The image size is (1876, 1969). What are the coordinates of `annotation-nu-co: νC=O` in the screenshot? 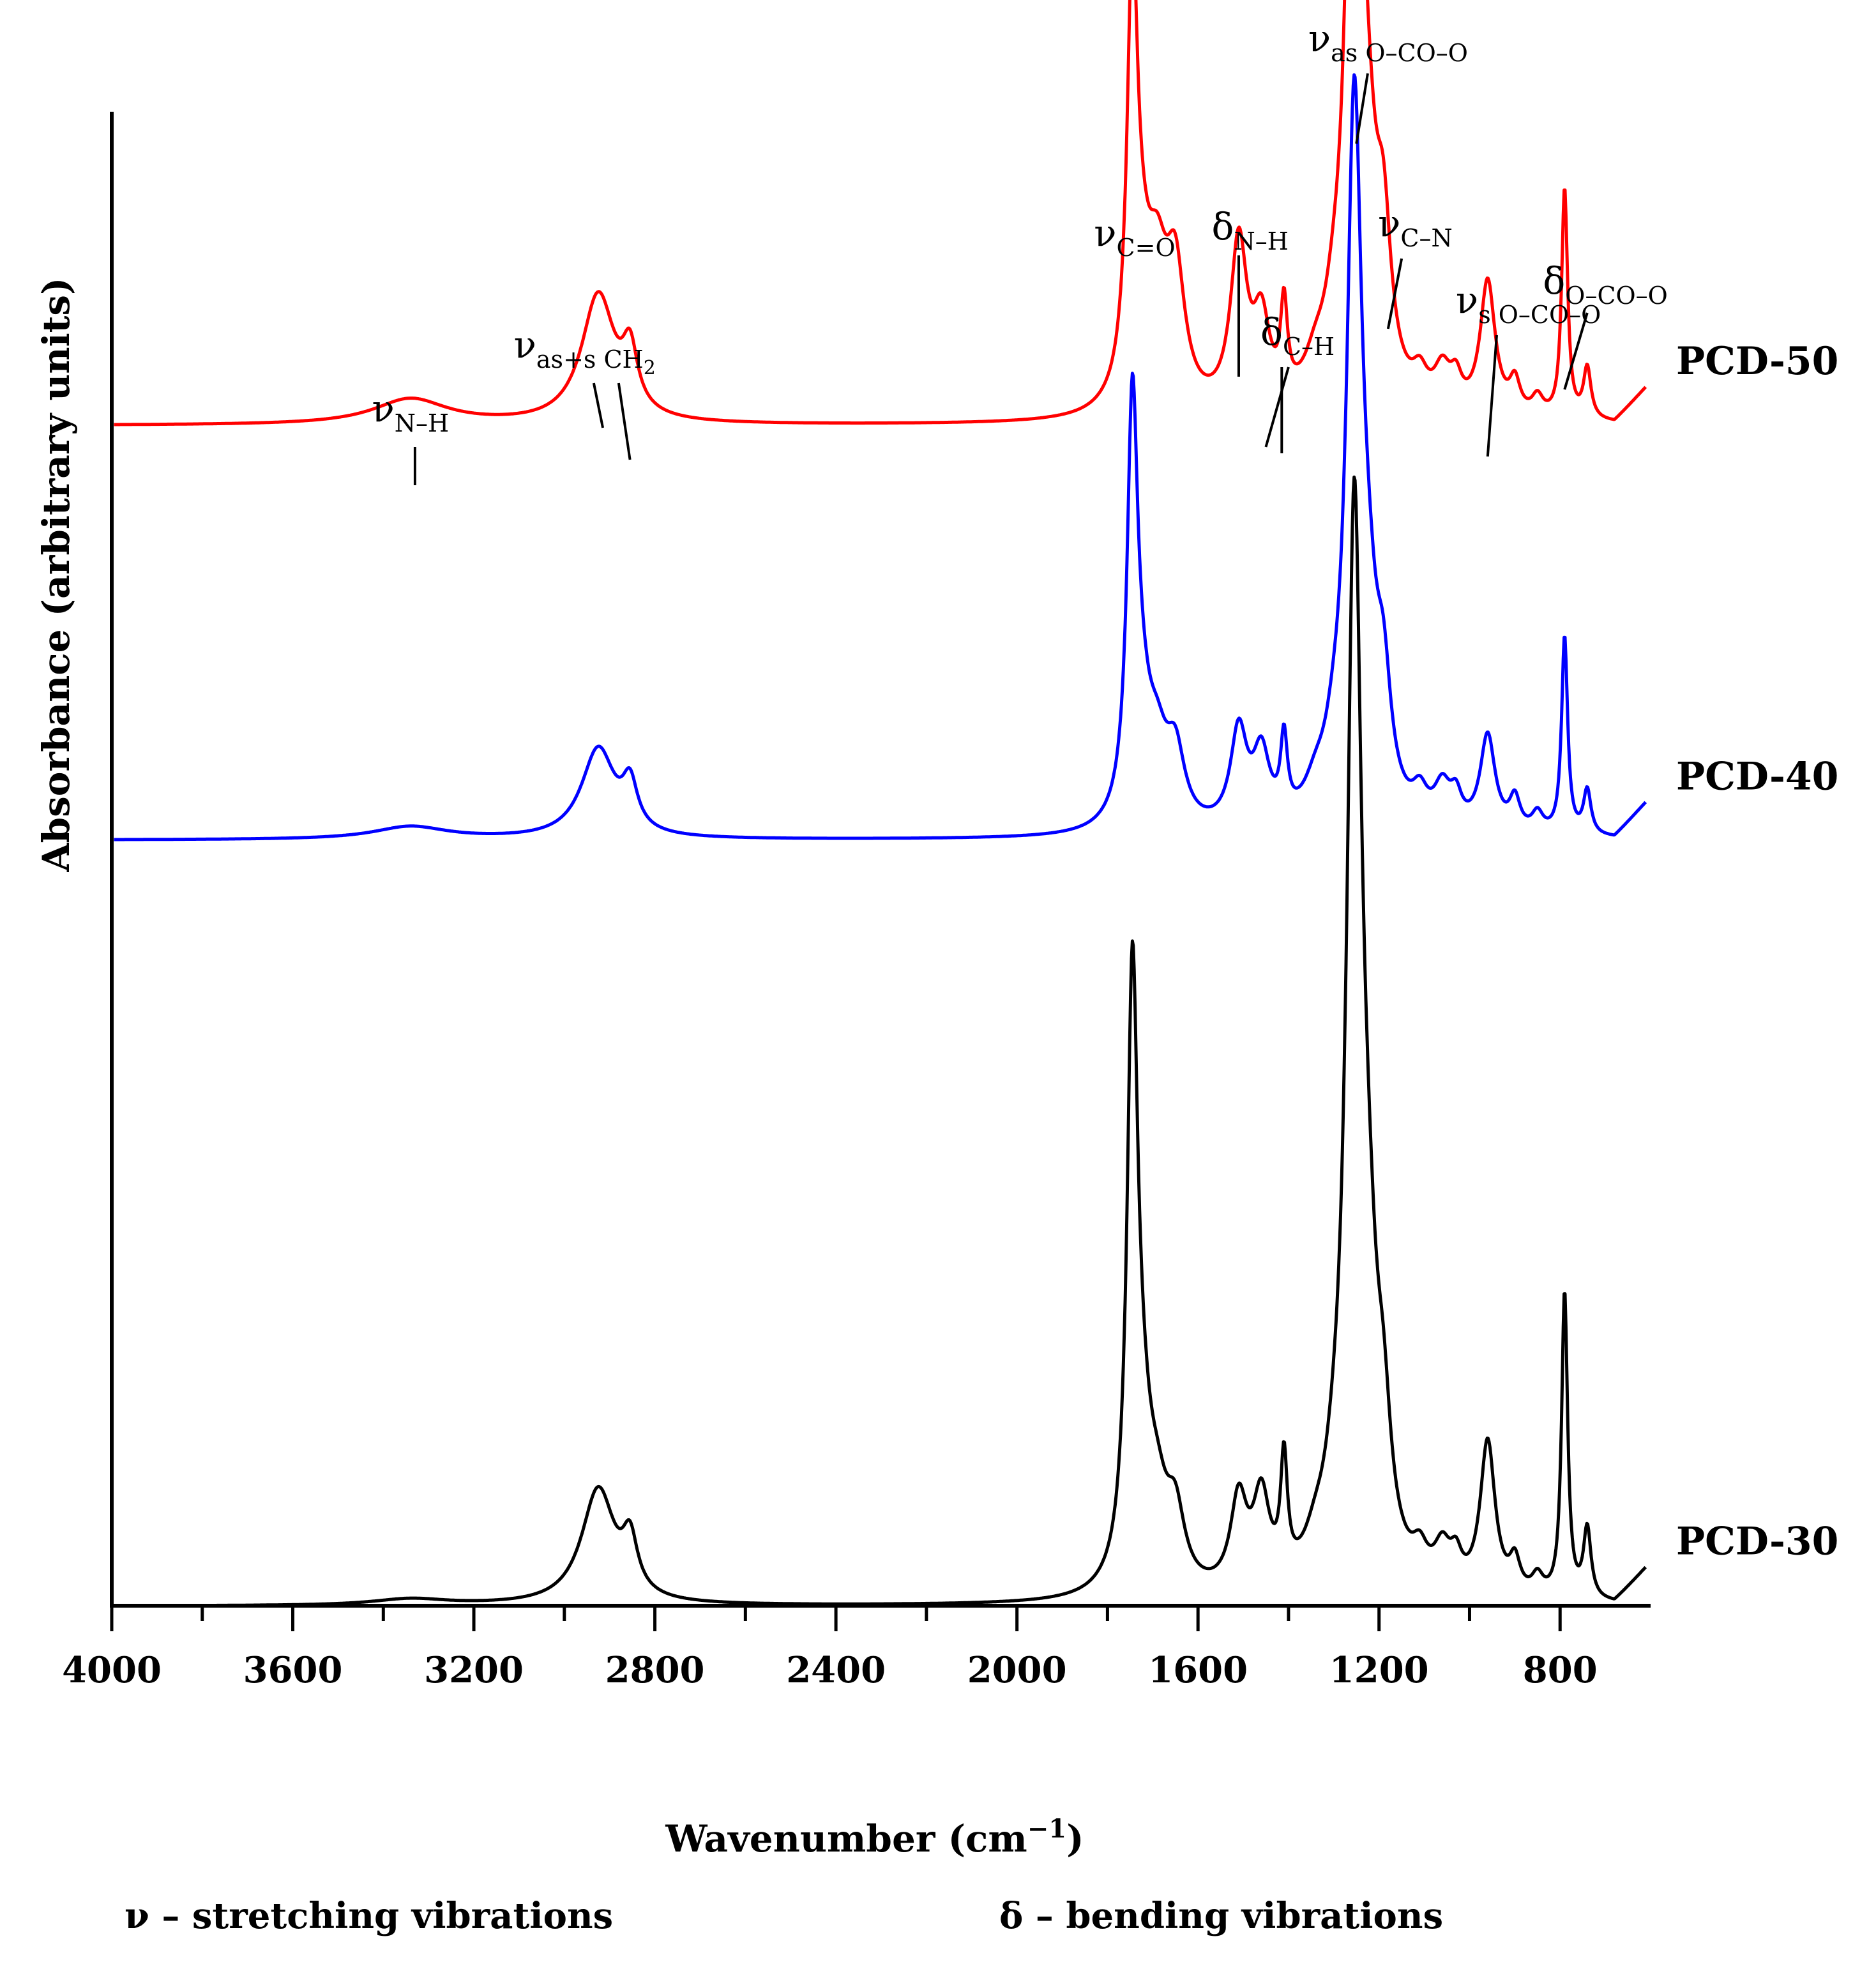 It's located at (1134, 236).